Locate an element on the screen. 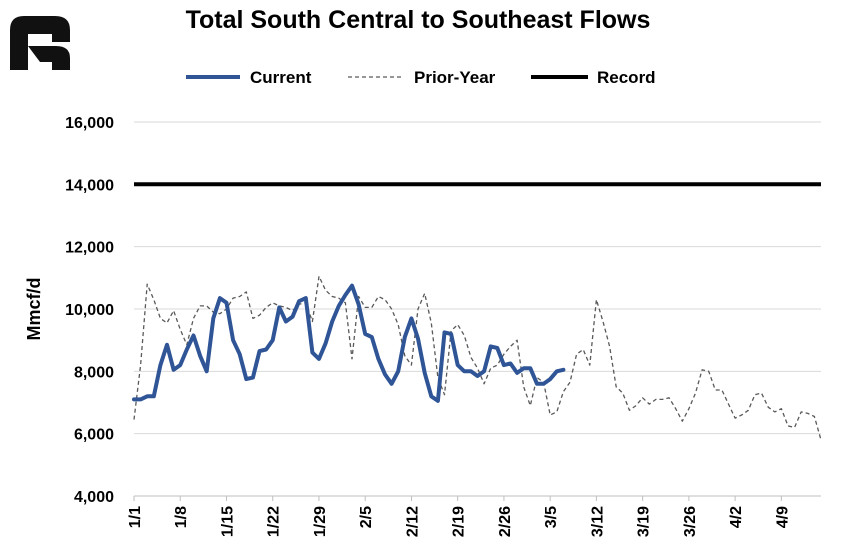 Image resolution: width=848 pixels, height=559 pixels. x-tick-label: 3/5 is located at coordinates (551, 517).